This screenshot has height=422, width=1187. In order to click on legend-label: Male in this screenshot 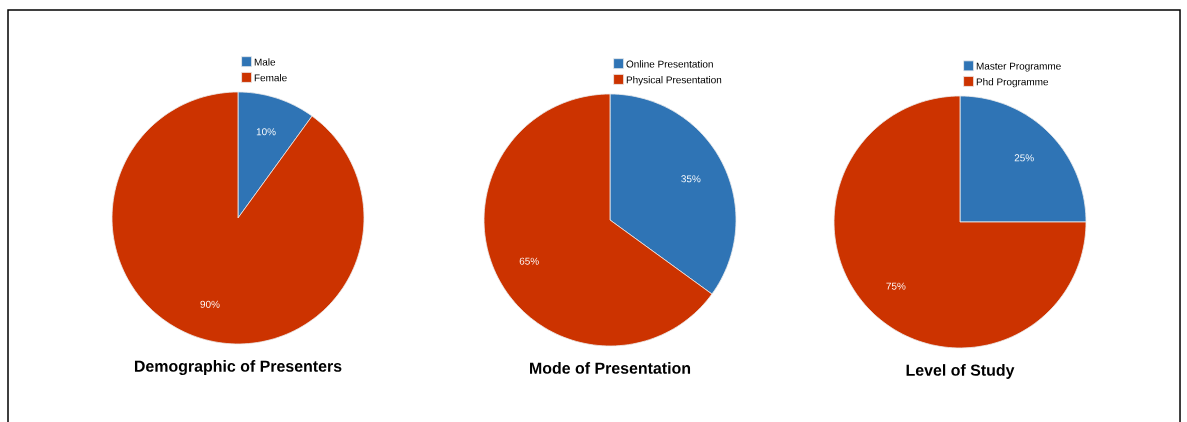, I will do `click(265, 62)`.